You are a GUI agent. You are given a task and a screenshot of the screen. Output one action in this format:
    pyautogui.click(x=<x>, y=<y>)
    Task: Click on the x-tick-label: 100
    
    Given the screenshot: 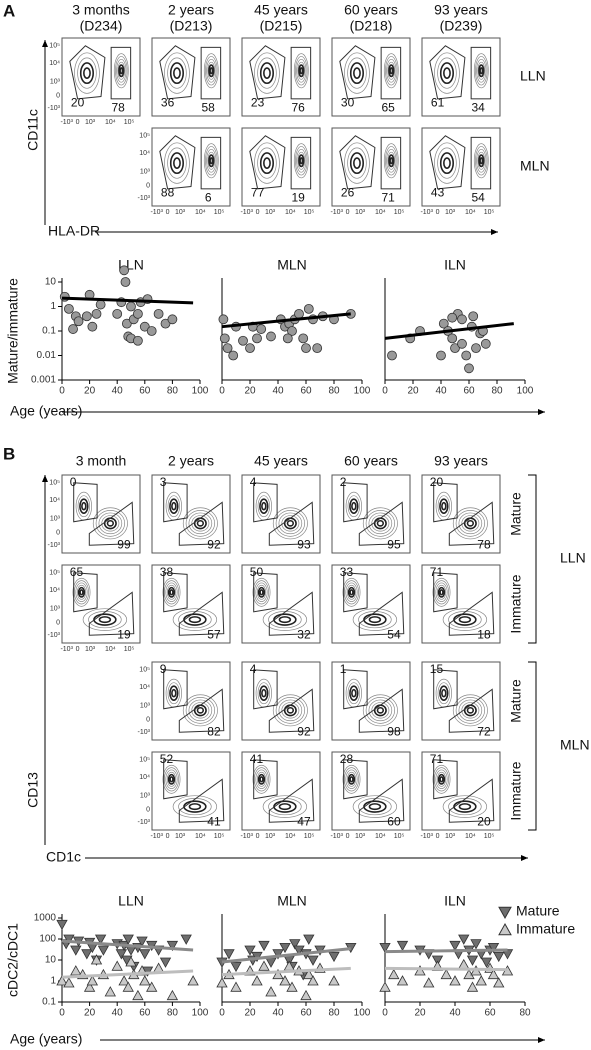 What is the action you would take?
    pyautogui.click(x=525, y=391)
    